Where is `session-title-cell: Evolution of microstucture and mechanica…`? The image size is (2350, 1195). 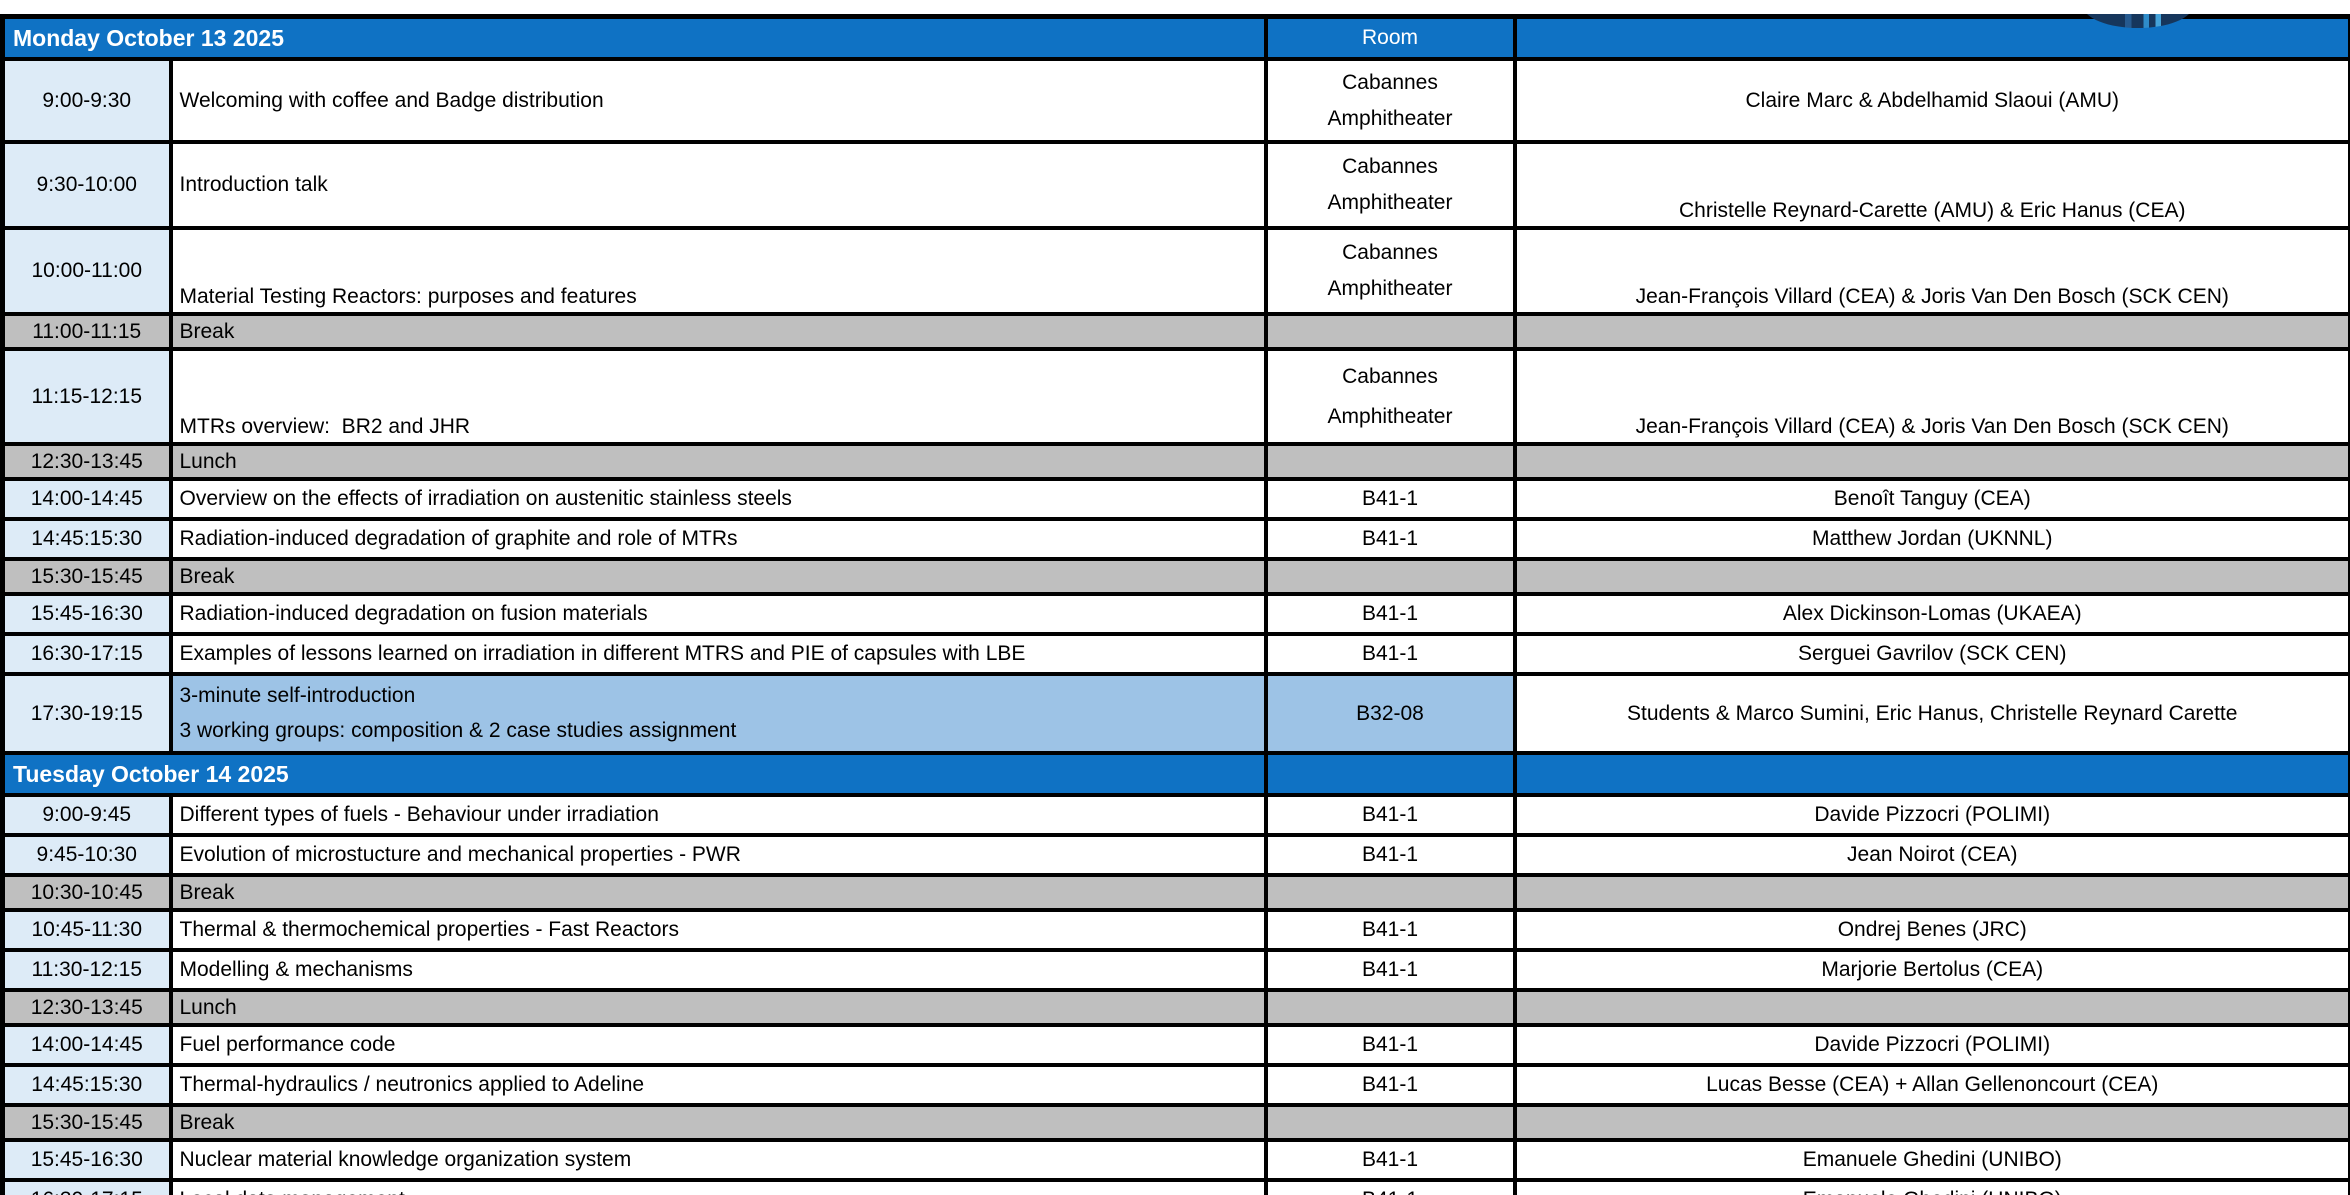 session-title-cell: Evolution of microstucture and mechanica… is located at coordinates (718, 855).